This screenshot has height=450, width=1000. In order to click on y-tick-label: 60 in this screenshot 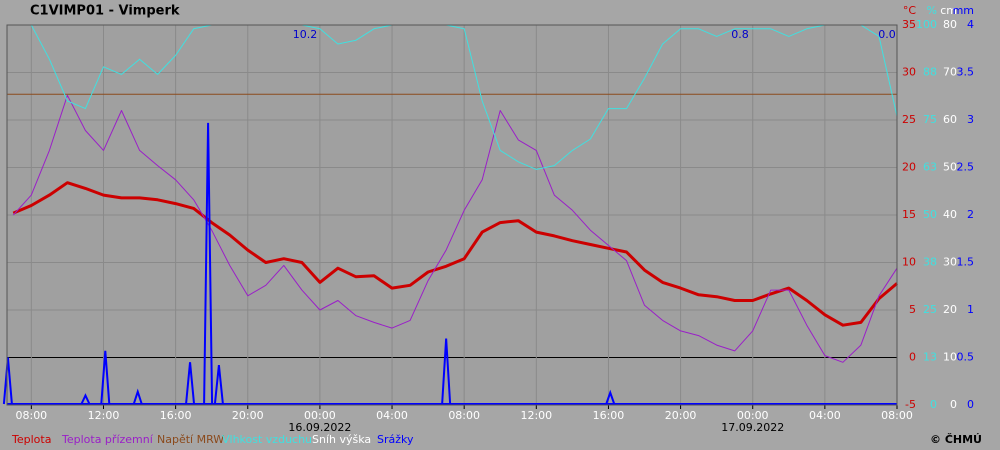, I will do `click(950, 119)`.